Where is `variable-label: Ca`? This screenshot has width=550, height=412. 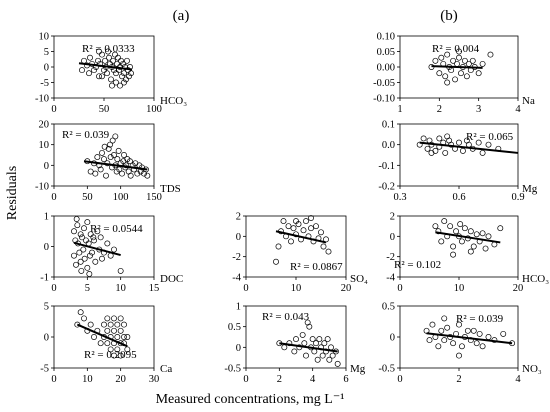 variable-label: Ca is located at coordinates (166, 369).